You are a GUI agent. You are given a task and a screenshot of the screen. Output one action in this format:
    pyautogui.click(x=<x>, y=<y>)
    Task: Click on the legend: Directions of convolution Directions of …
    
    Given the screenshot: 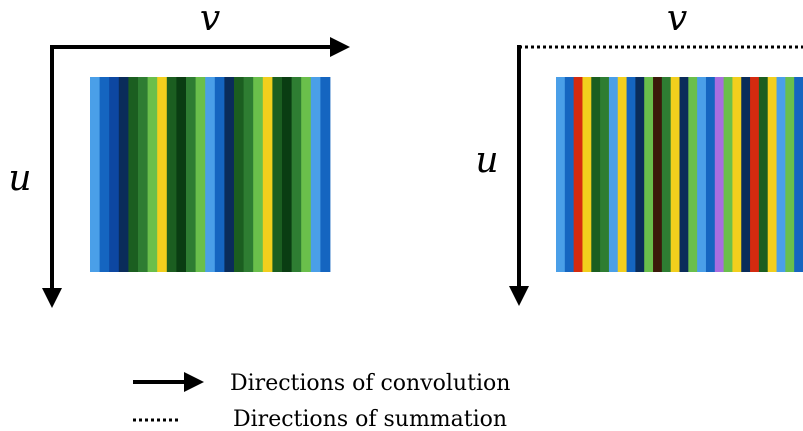 What is the action you would take?
    pyautogui.click(x=321, y=401)
    